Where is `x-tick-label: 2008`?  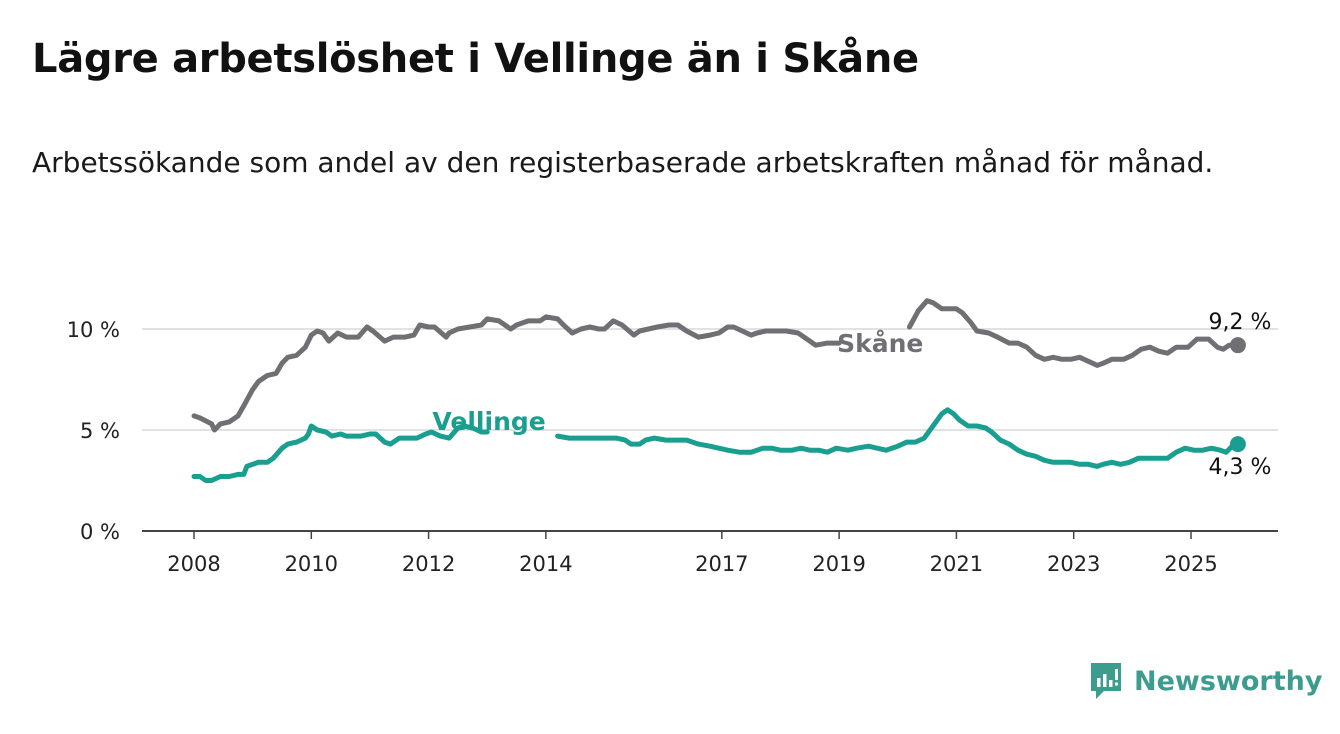
x-tick-label: 2008 is located at coordinates (193, 564).